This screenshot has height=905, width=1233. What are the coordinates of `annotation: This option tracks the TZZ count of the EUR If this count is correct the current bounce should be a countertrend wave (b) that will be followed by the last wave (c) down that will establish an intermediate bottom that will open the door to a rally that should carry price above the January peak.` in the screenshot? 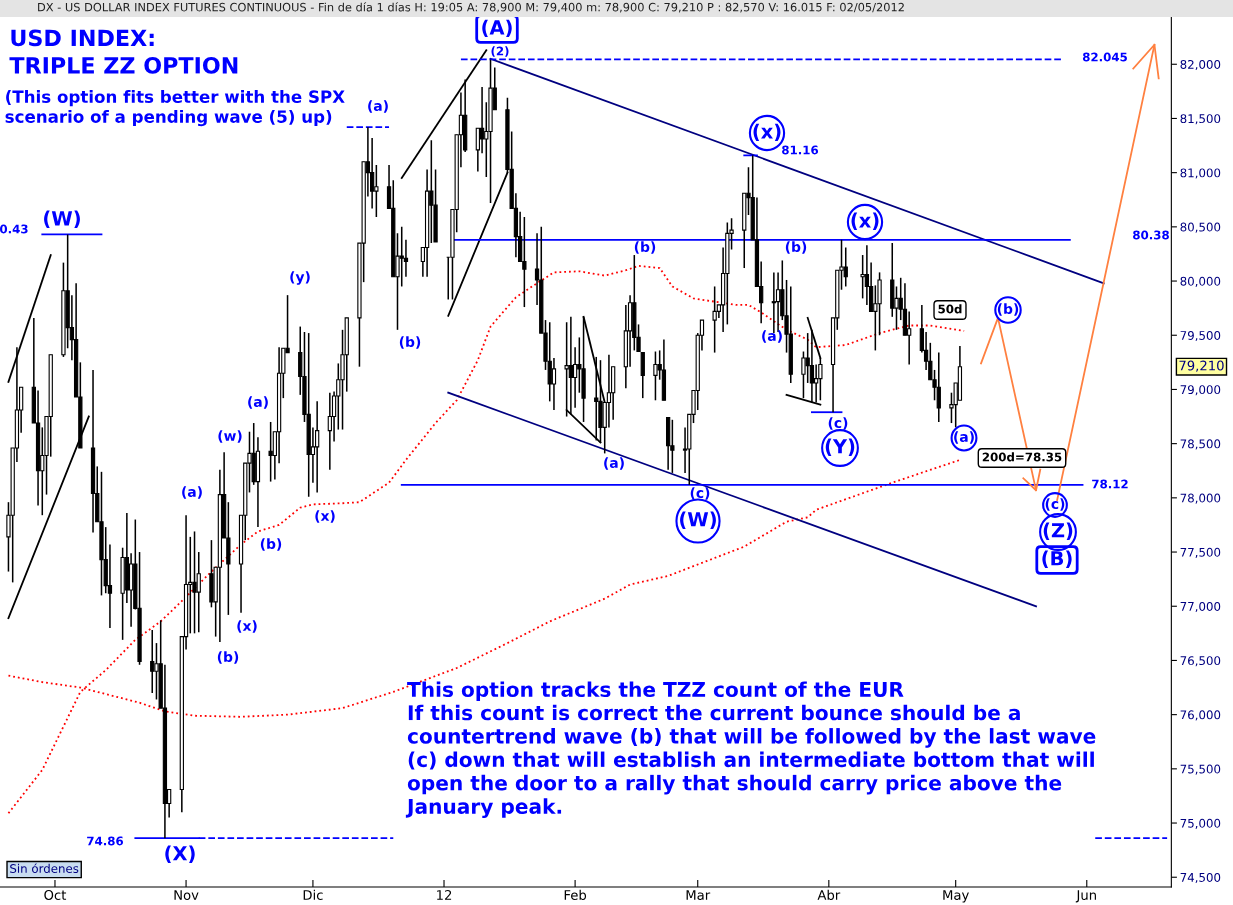 It's located at (750, 749).